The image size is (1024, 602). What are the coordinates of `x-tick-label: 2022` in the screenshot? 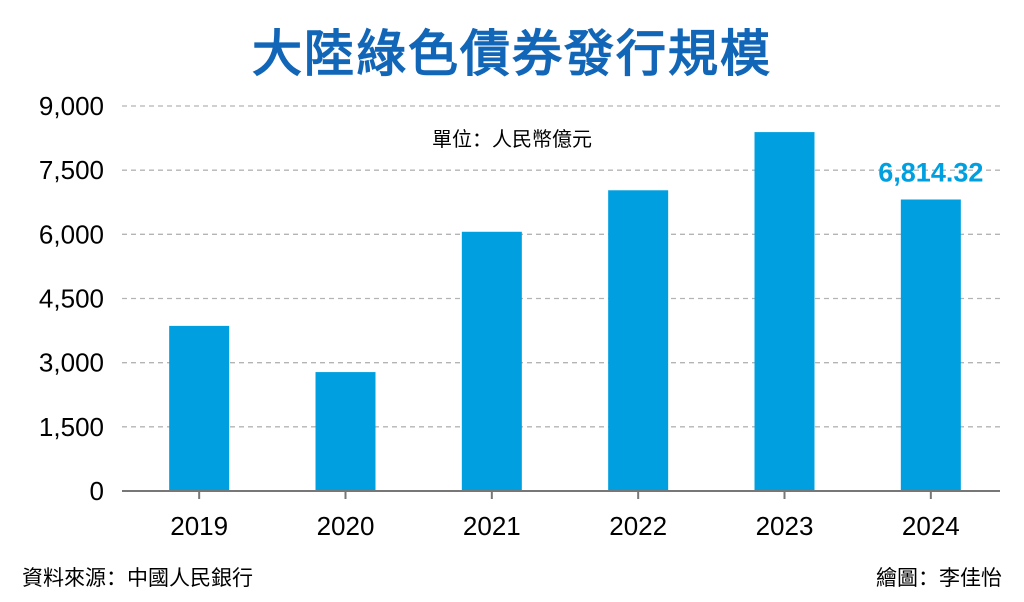 It's located at (638, 526).